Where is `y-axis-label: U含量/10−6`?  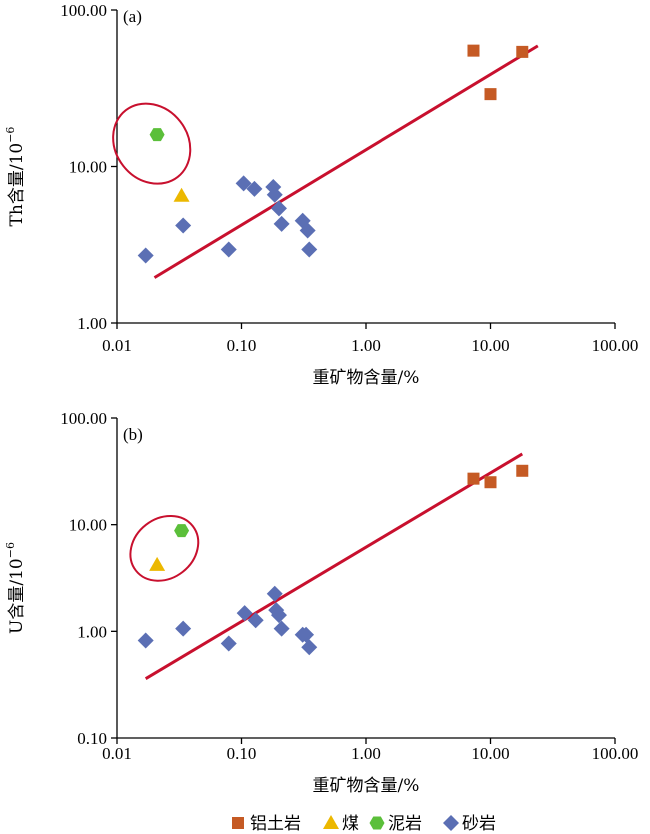
y-axis-label: U含量/10−6 is located at coordinates (15, 588).